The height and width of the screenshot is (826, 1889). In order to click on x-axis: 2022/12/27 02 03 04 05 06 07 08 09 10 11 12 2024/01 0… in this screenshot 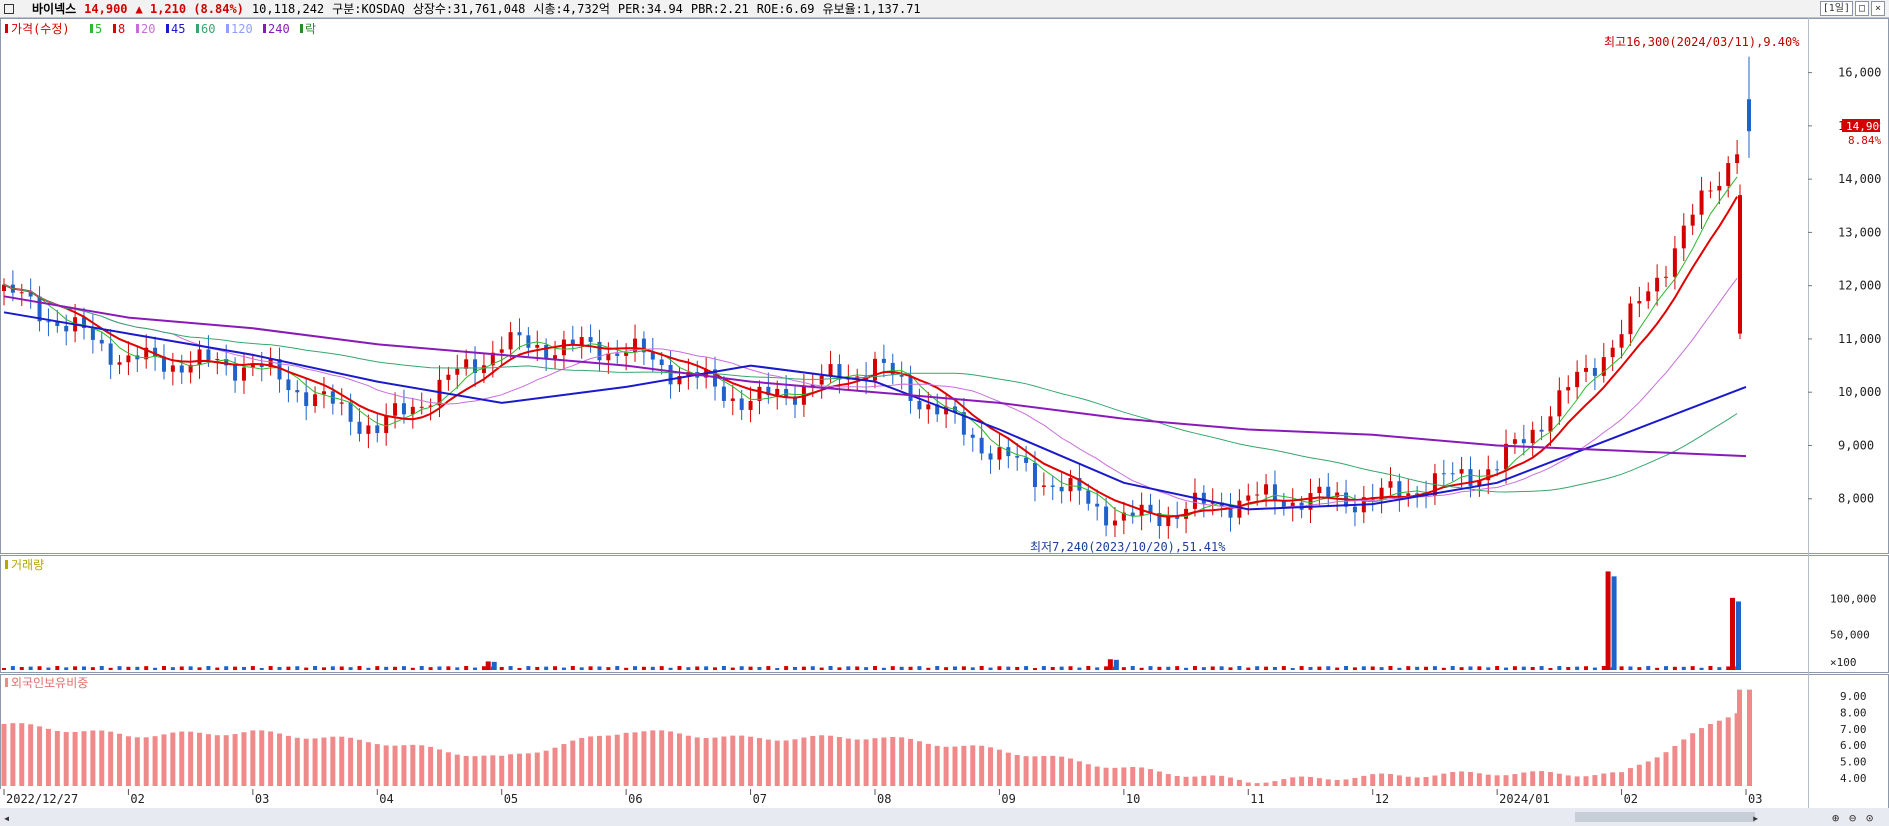, I will do `click(882, 797)`.